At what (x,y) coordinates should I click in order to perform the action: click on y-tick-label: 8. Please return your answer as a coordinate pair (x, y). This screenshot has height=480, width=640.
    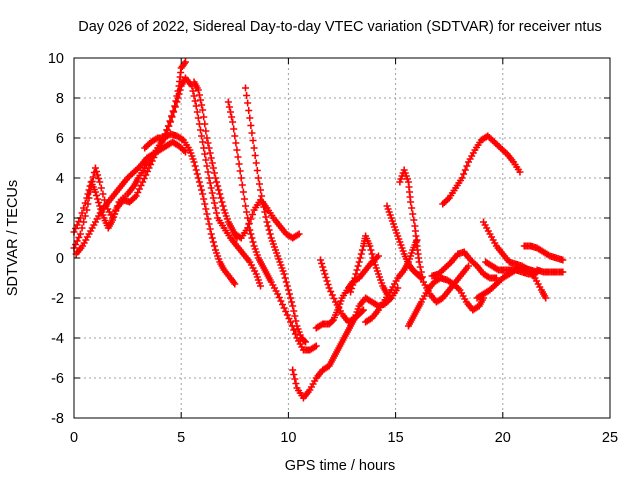
    Looking at the image, I should click on (60, 99).